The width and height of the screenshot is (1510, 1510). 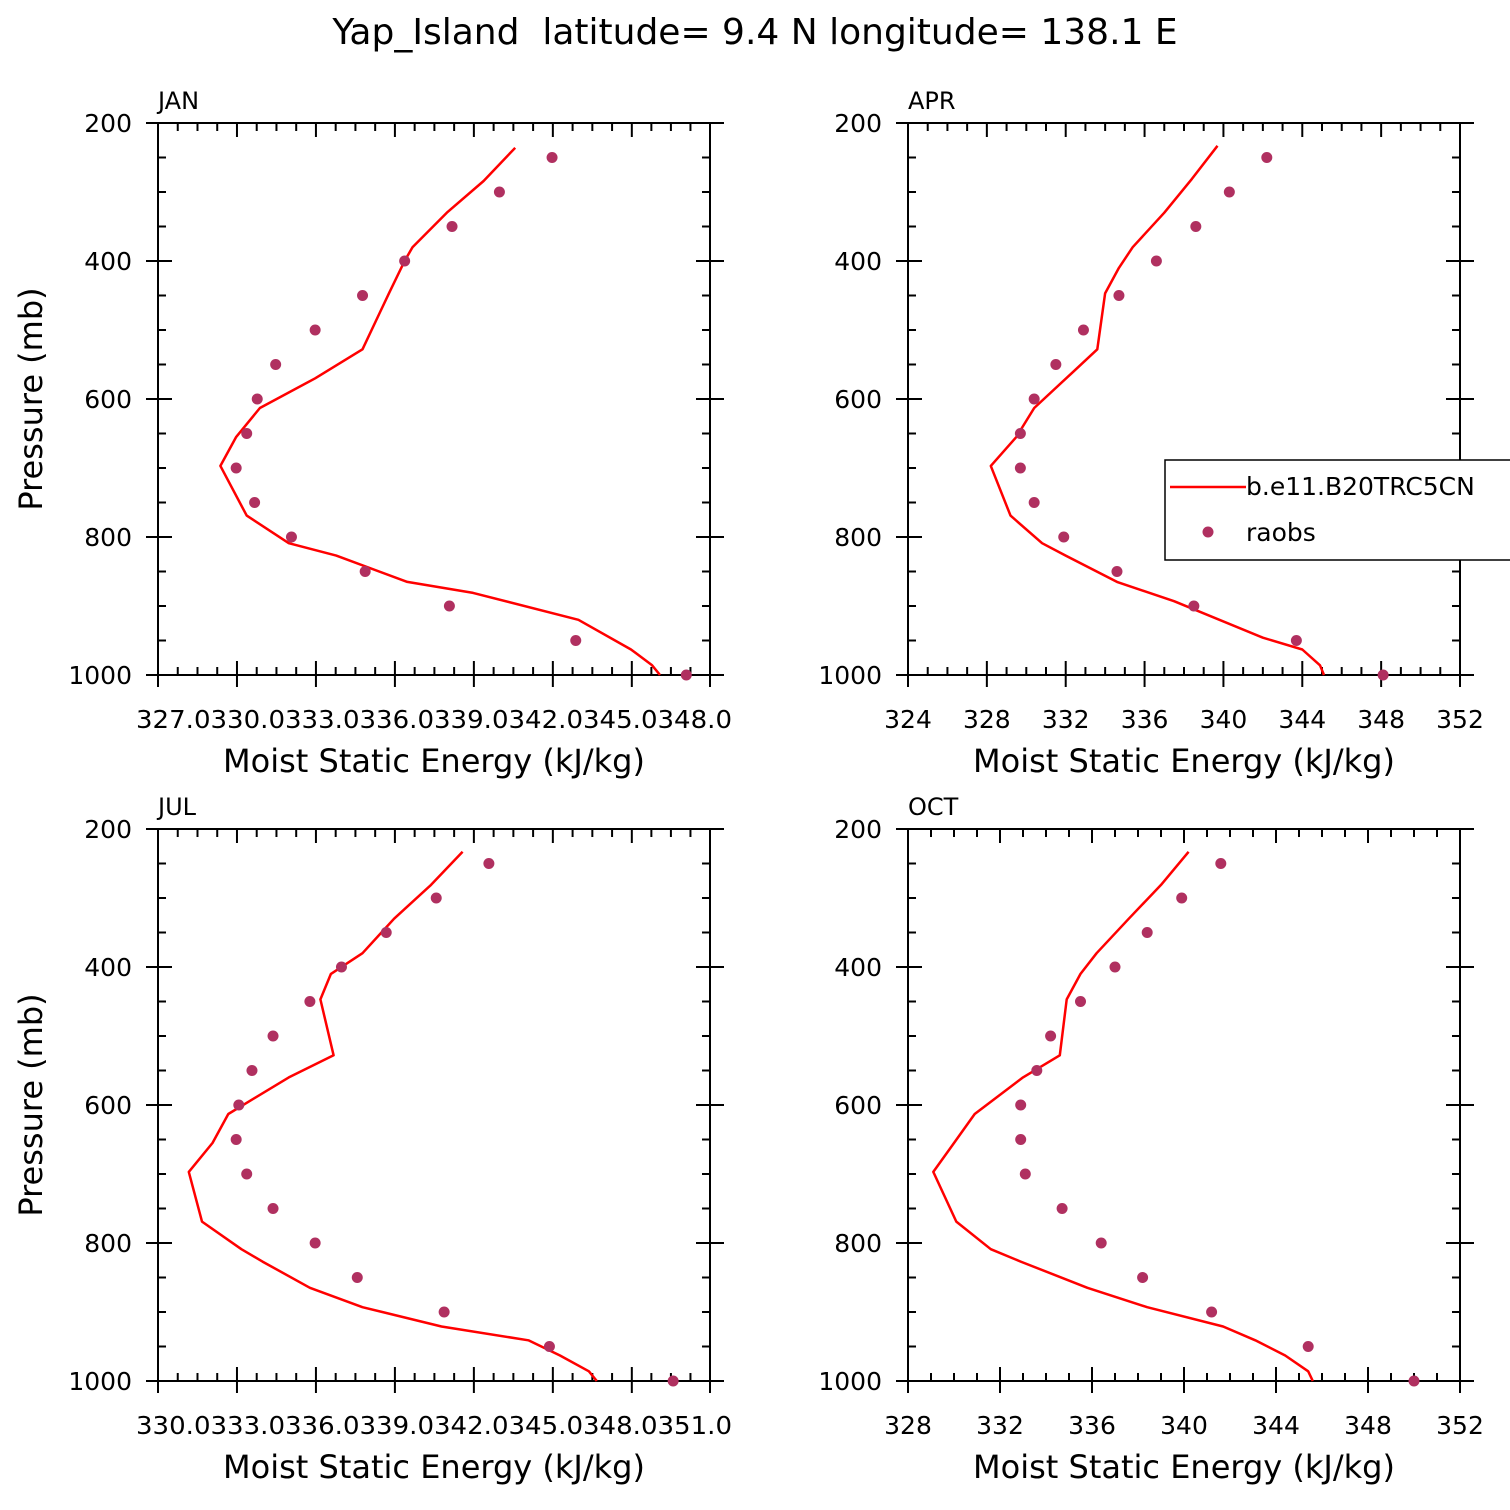 What do you see at coordinates (1000, 1425) in the screenshot?
I see `x-tick-label: 332` at bounding box center [1000, 1425].